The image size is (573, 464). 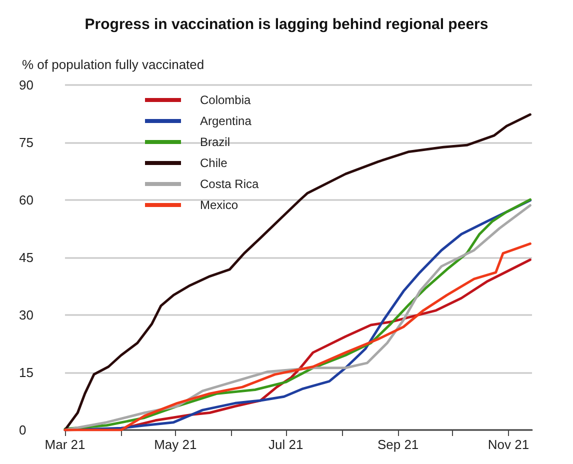 What do you see at coordinates (26, 372) in the screenshot?
I see `y-tick-label: 15` at bounding box center [26, 372].